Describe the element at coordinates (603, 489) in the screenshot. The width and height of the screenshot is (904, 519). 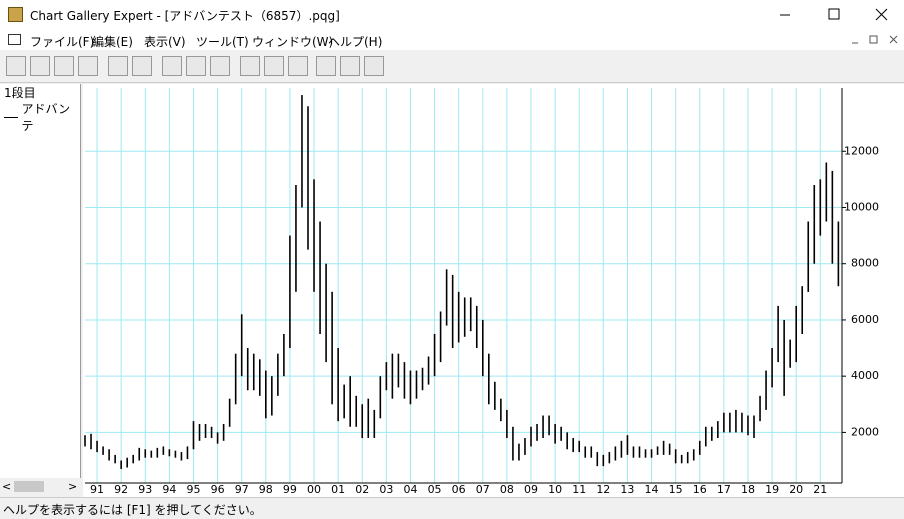
I see `x-tick-label: 12` at that location.